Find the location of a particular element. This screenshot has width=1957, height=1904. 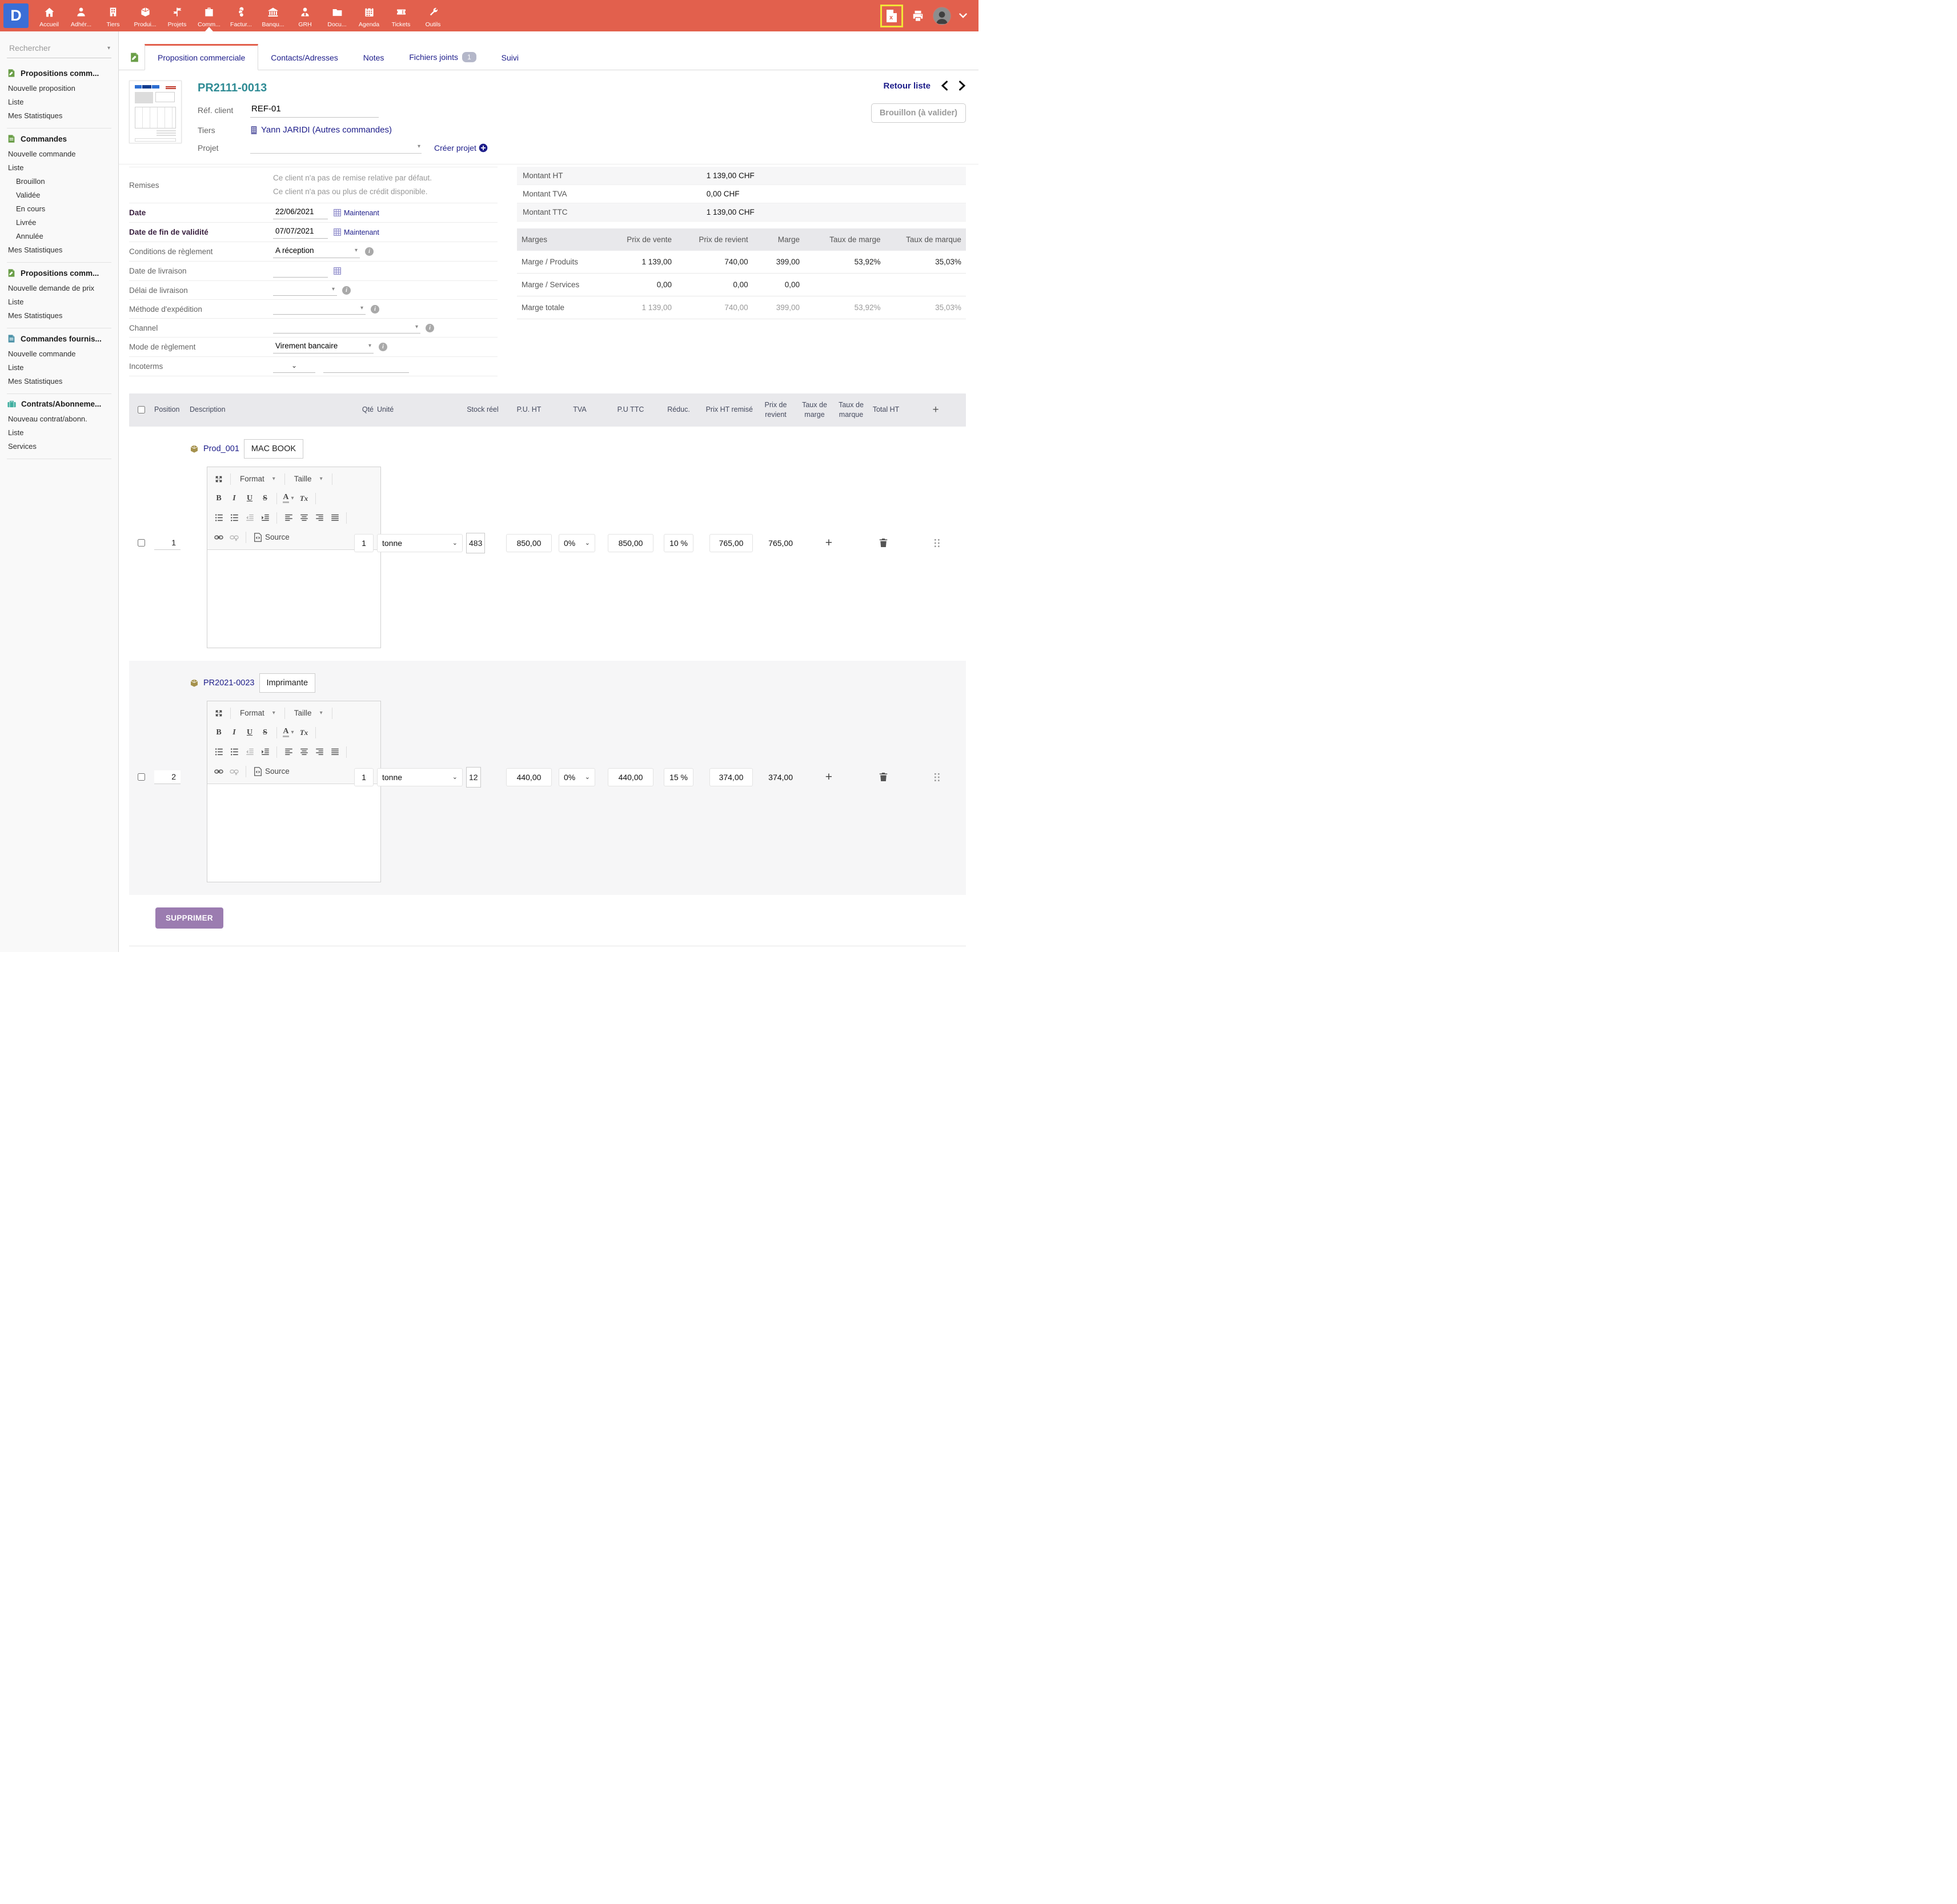

align-left-icon is located at coordinates (289, 752).